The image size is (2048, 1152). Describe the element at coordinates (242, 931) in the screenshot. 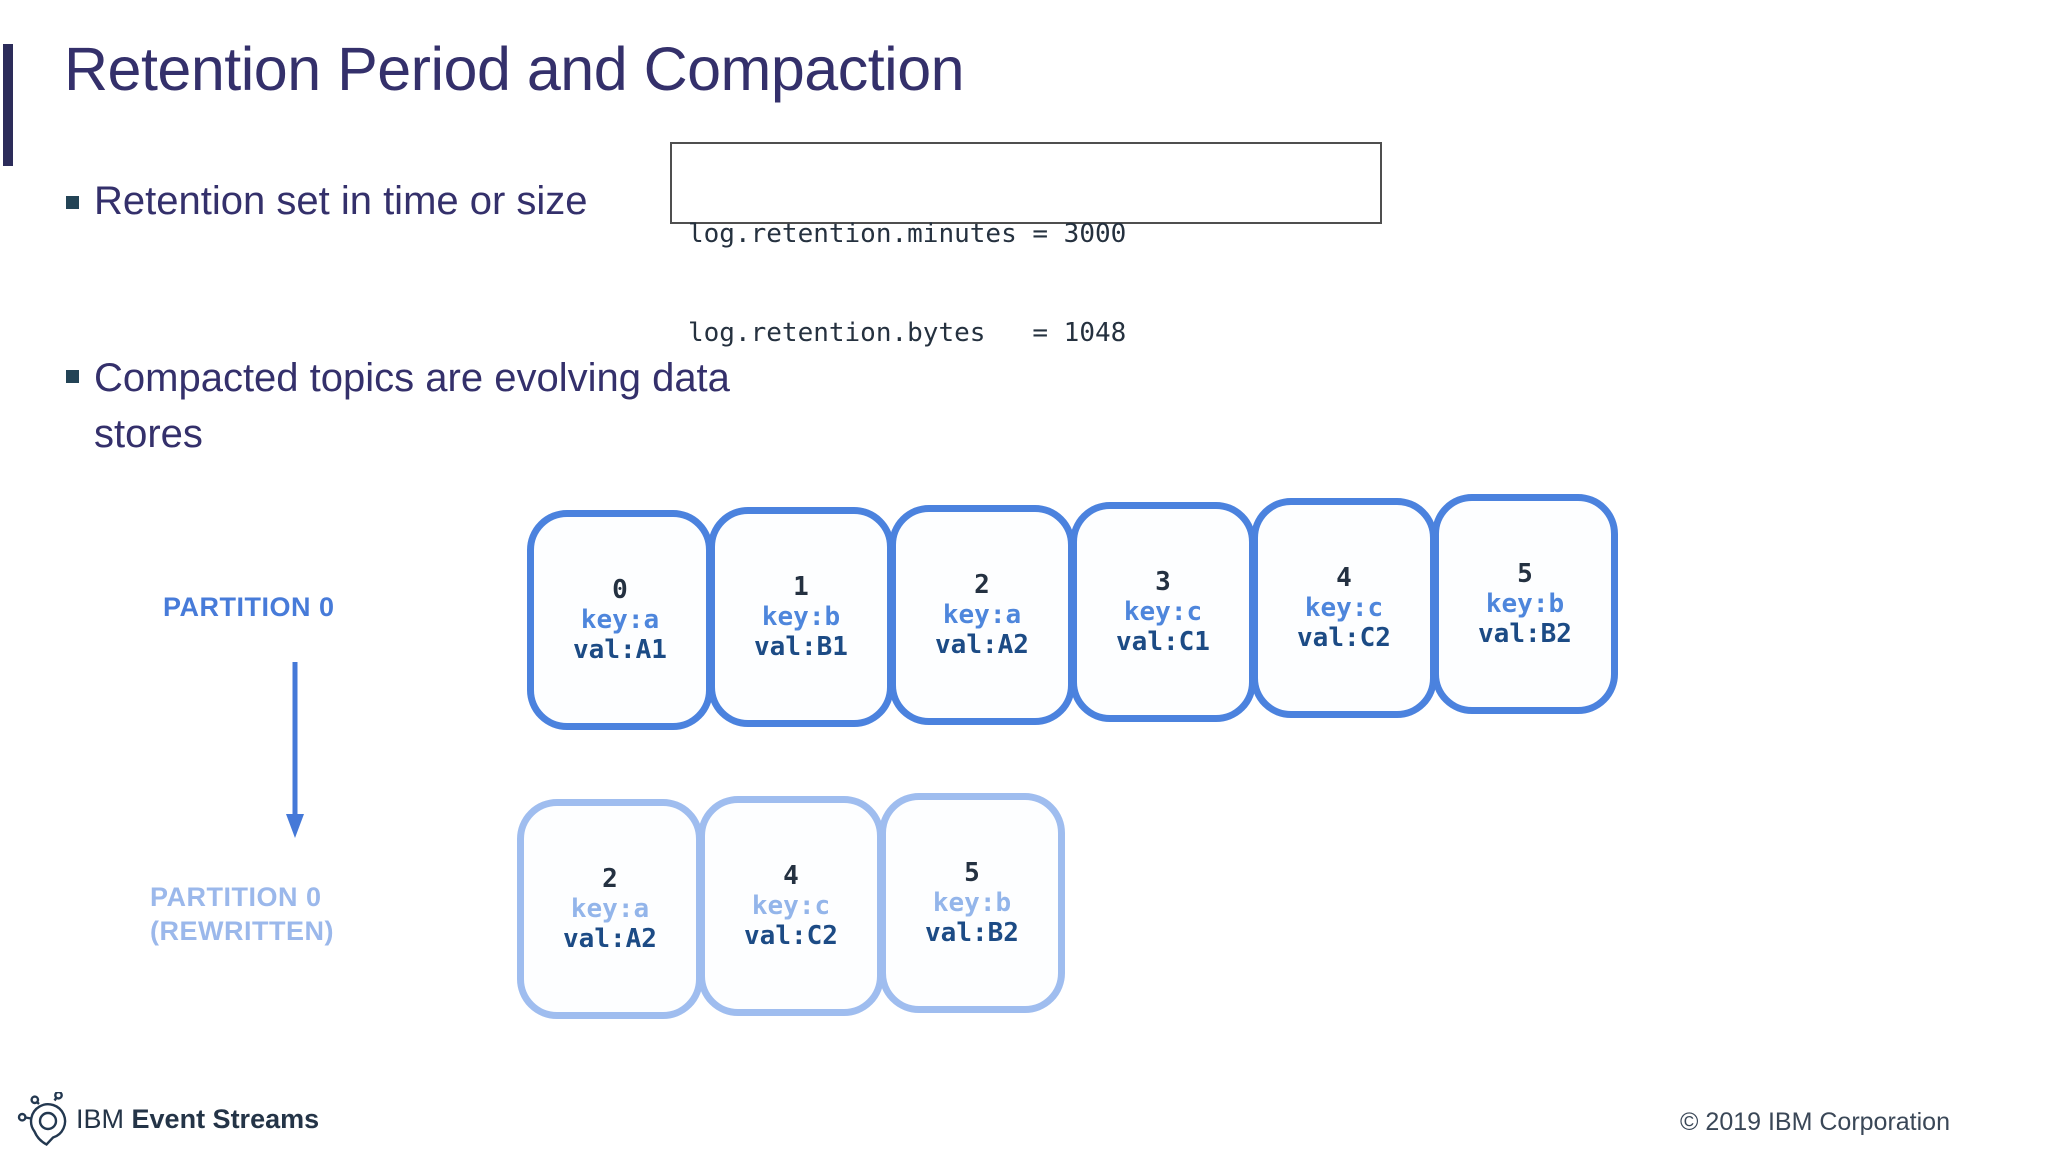

I see `rewritten-label-line: (REWRITTEN)` at that location.